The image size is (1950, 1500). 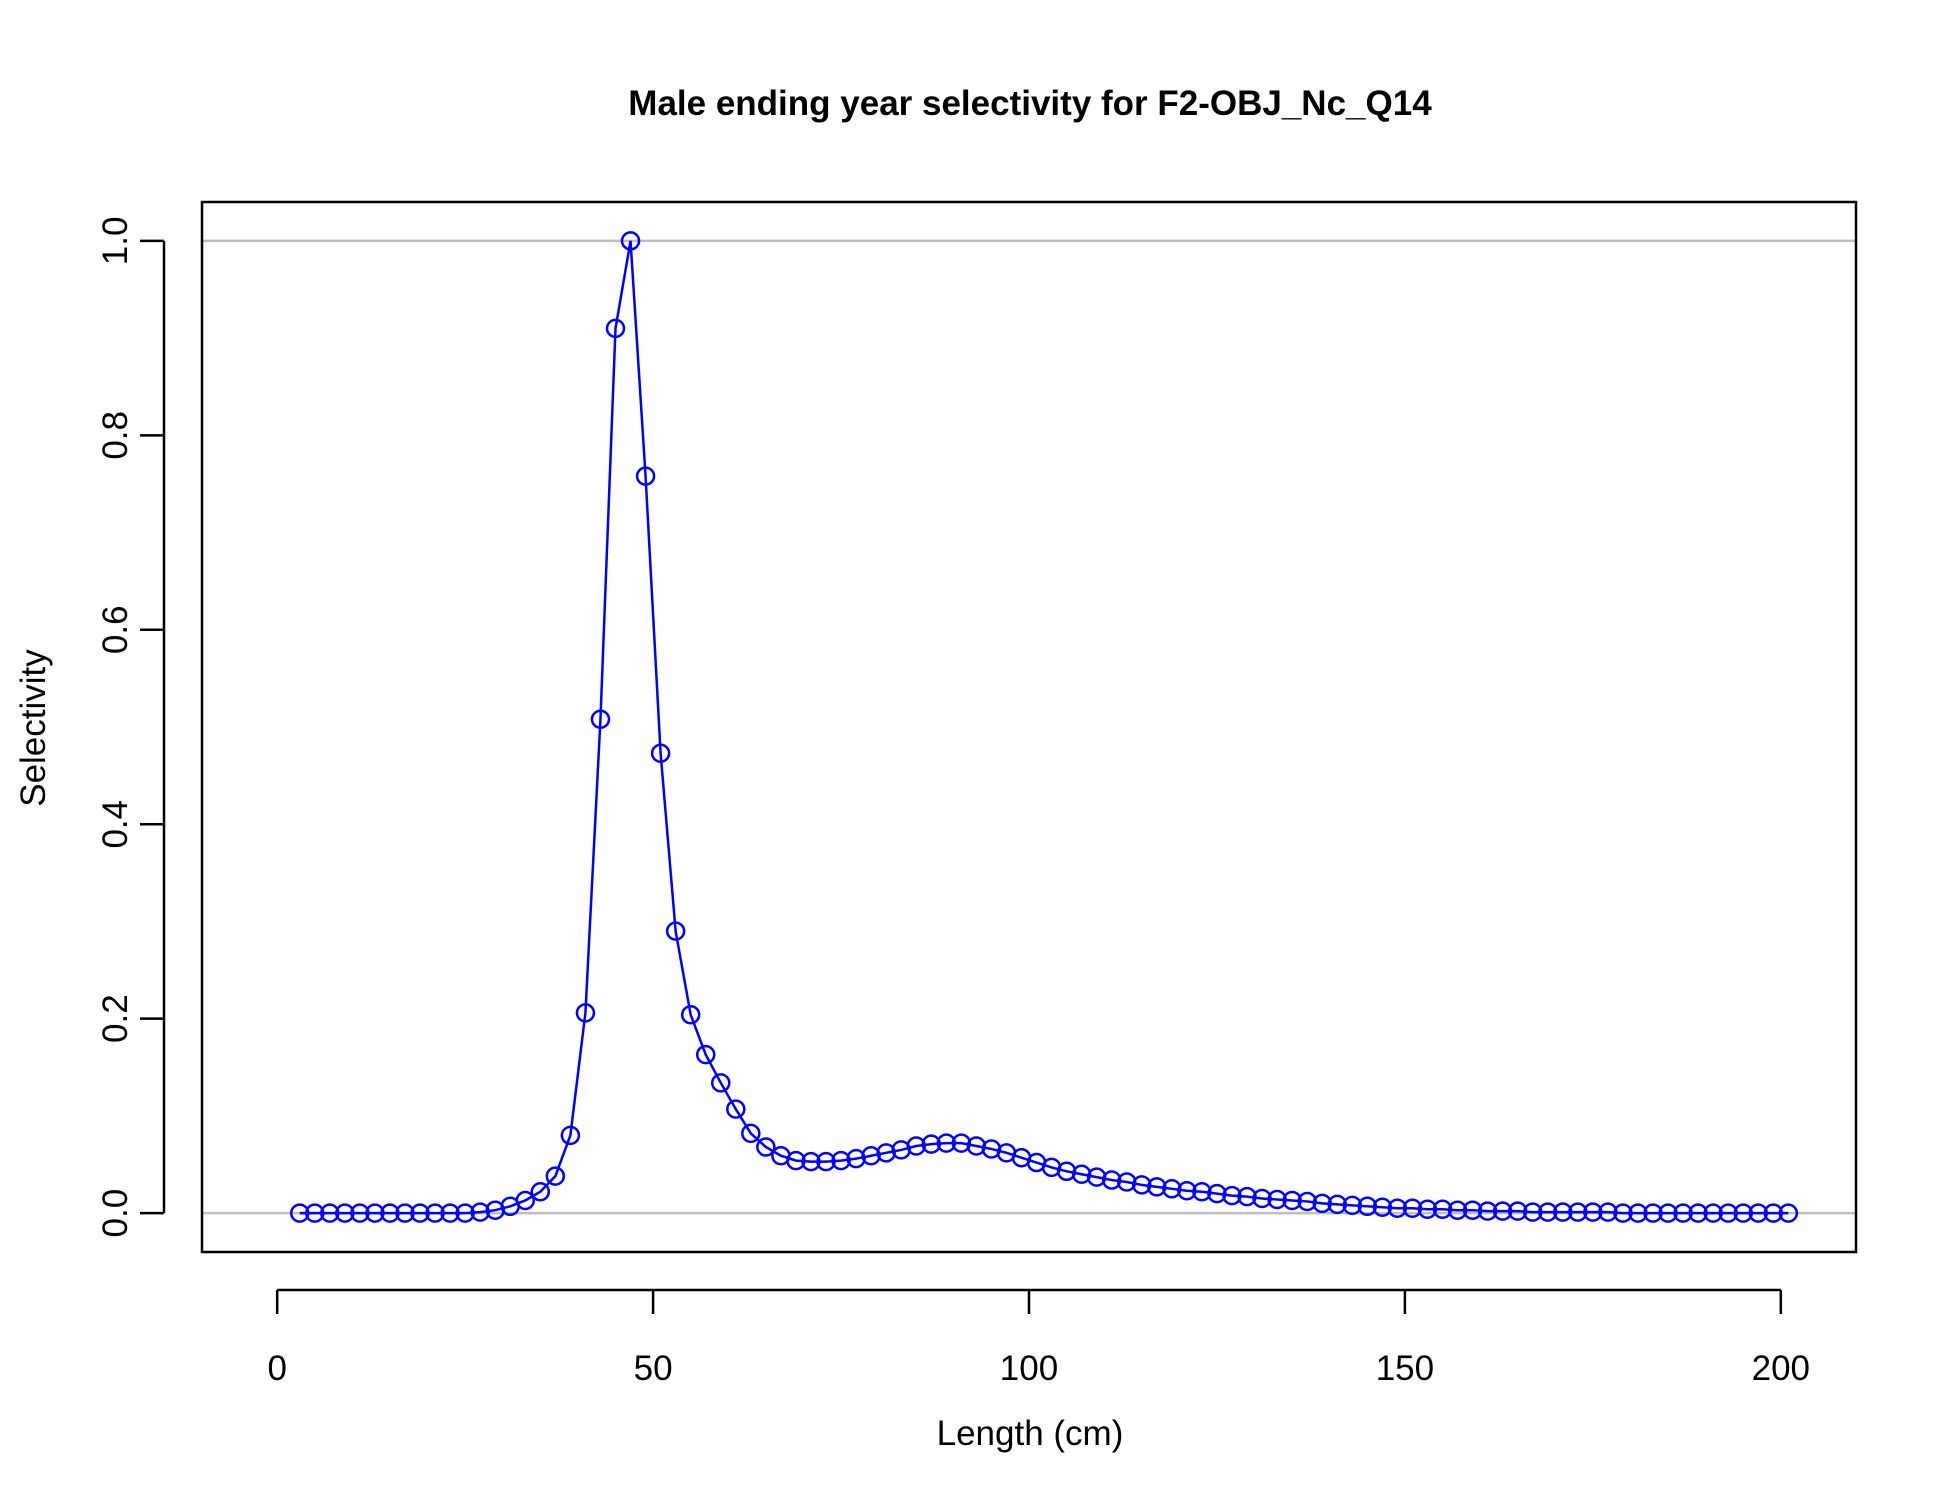 What do you see at coordinates (131, 727) in the screenshot?
I see `y-axis: 0.0 0.2 0.4 0.6 0.8 1.0` at bounding box center [131, 727].